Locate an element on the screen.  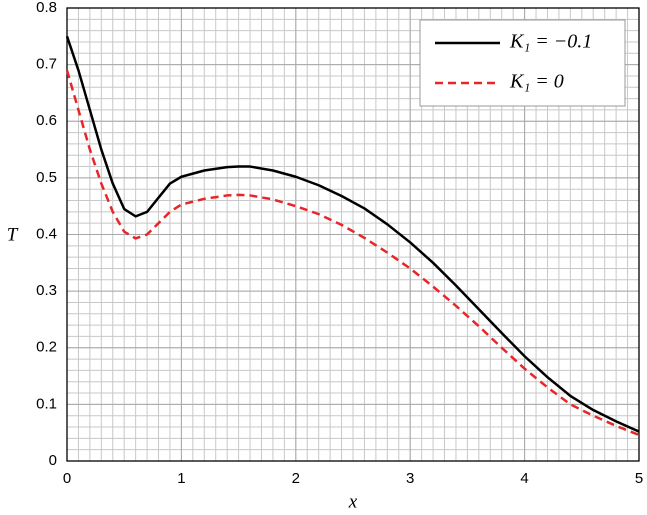
y-tick-label: 0.2 is located at coordinates (46, 347).